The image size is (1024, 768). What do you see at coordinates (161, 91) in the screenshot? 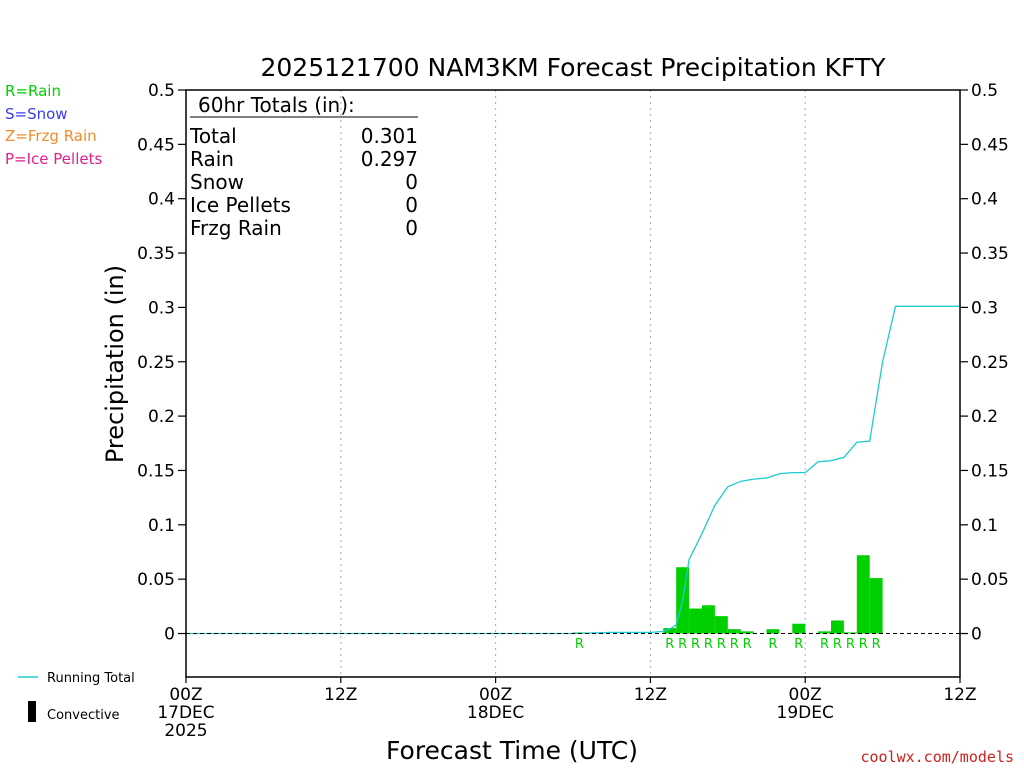
I see `y-tick-label-left: 0.5` at bounding box center [161, 91].